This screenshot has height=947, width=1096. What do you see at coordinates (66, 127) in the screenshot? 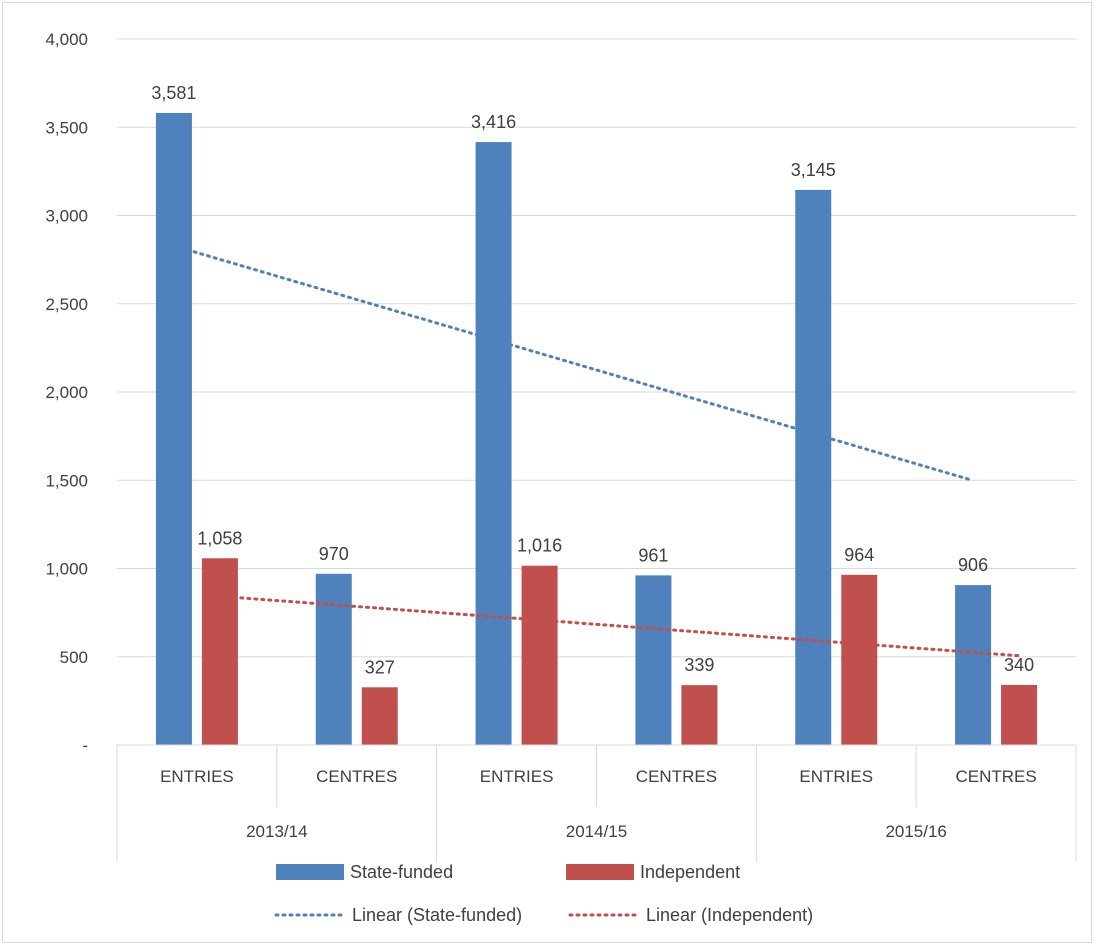
I see `y-tick-label: 3,500` at bounding box center [66, 127].